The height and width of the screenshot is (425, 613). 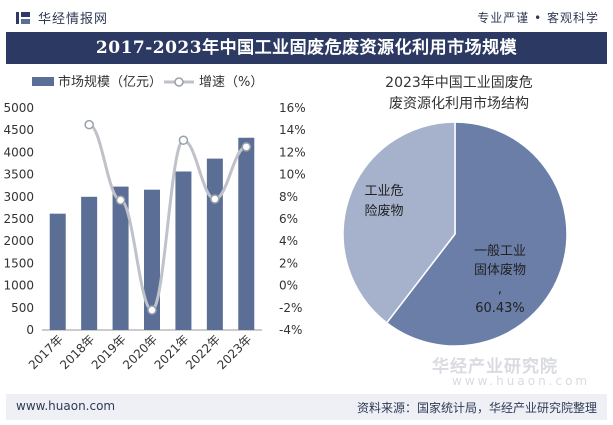 I want to click on pie-slice-label: 一般工业, so click(x=500, y=251).